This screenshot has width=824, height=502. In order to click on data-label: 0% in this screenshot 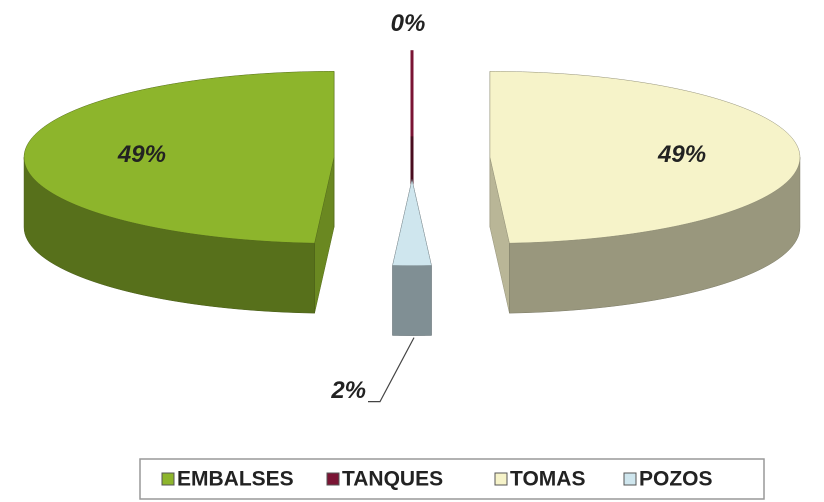, I will do `click(408, 23)`.